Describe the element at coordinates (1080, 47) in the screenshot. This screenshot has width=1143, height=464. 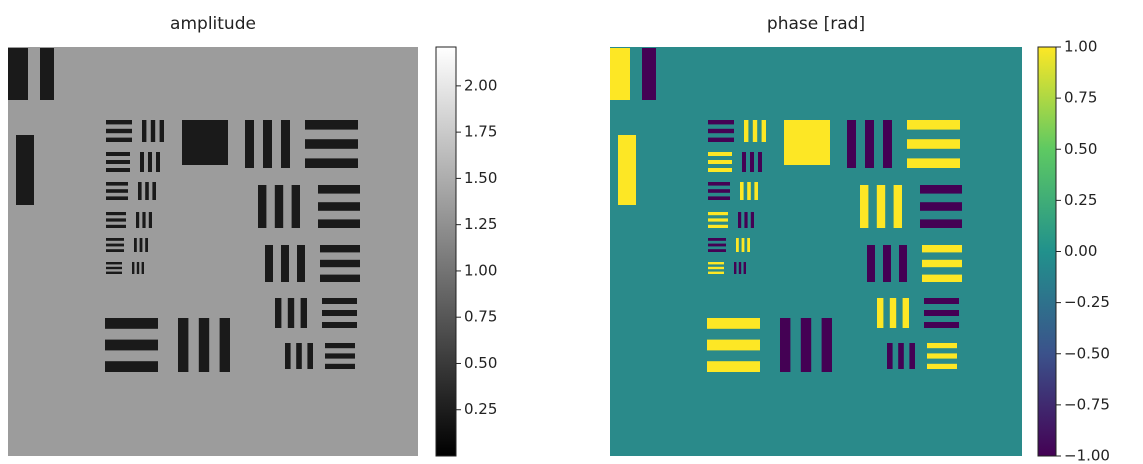
I see `colorbar-tick-label: 1.00` at that location.